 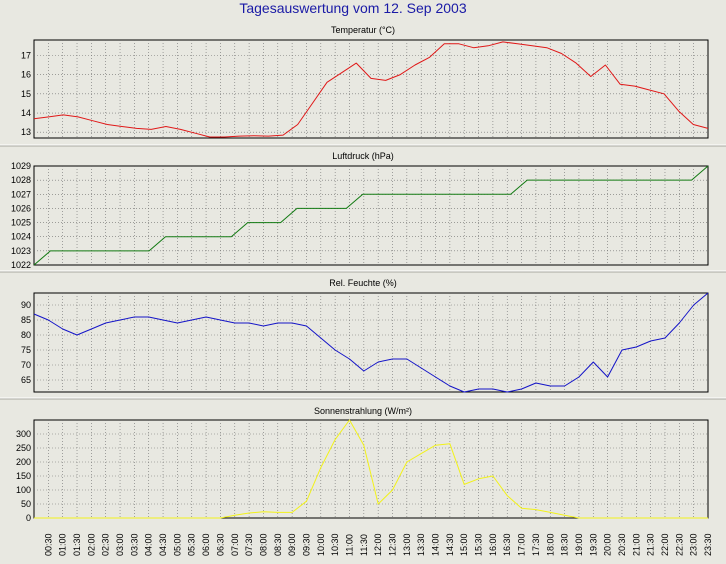 What do you see at coordinates (177, 544) in the screenshot?
I see `x-tick-label: 05:00` at bounding box center [177, 544].